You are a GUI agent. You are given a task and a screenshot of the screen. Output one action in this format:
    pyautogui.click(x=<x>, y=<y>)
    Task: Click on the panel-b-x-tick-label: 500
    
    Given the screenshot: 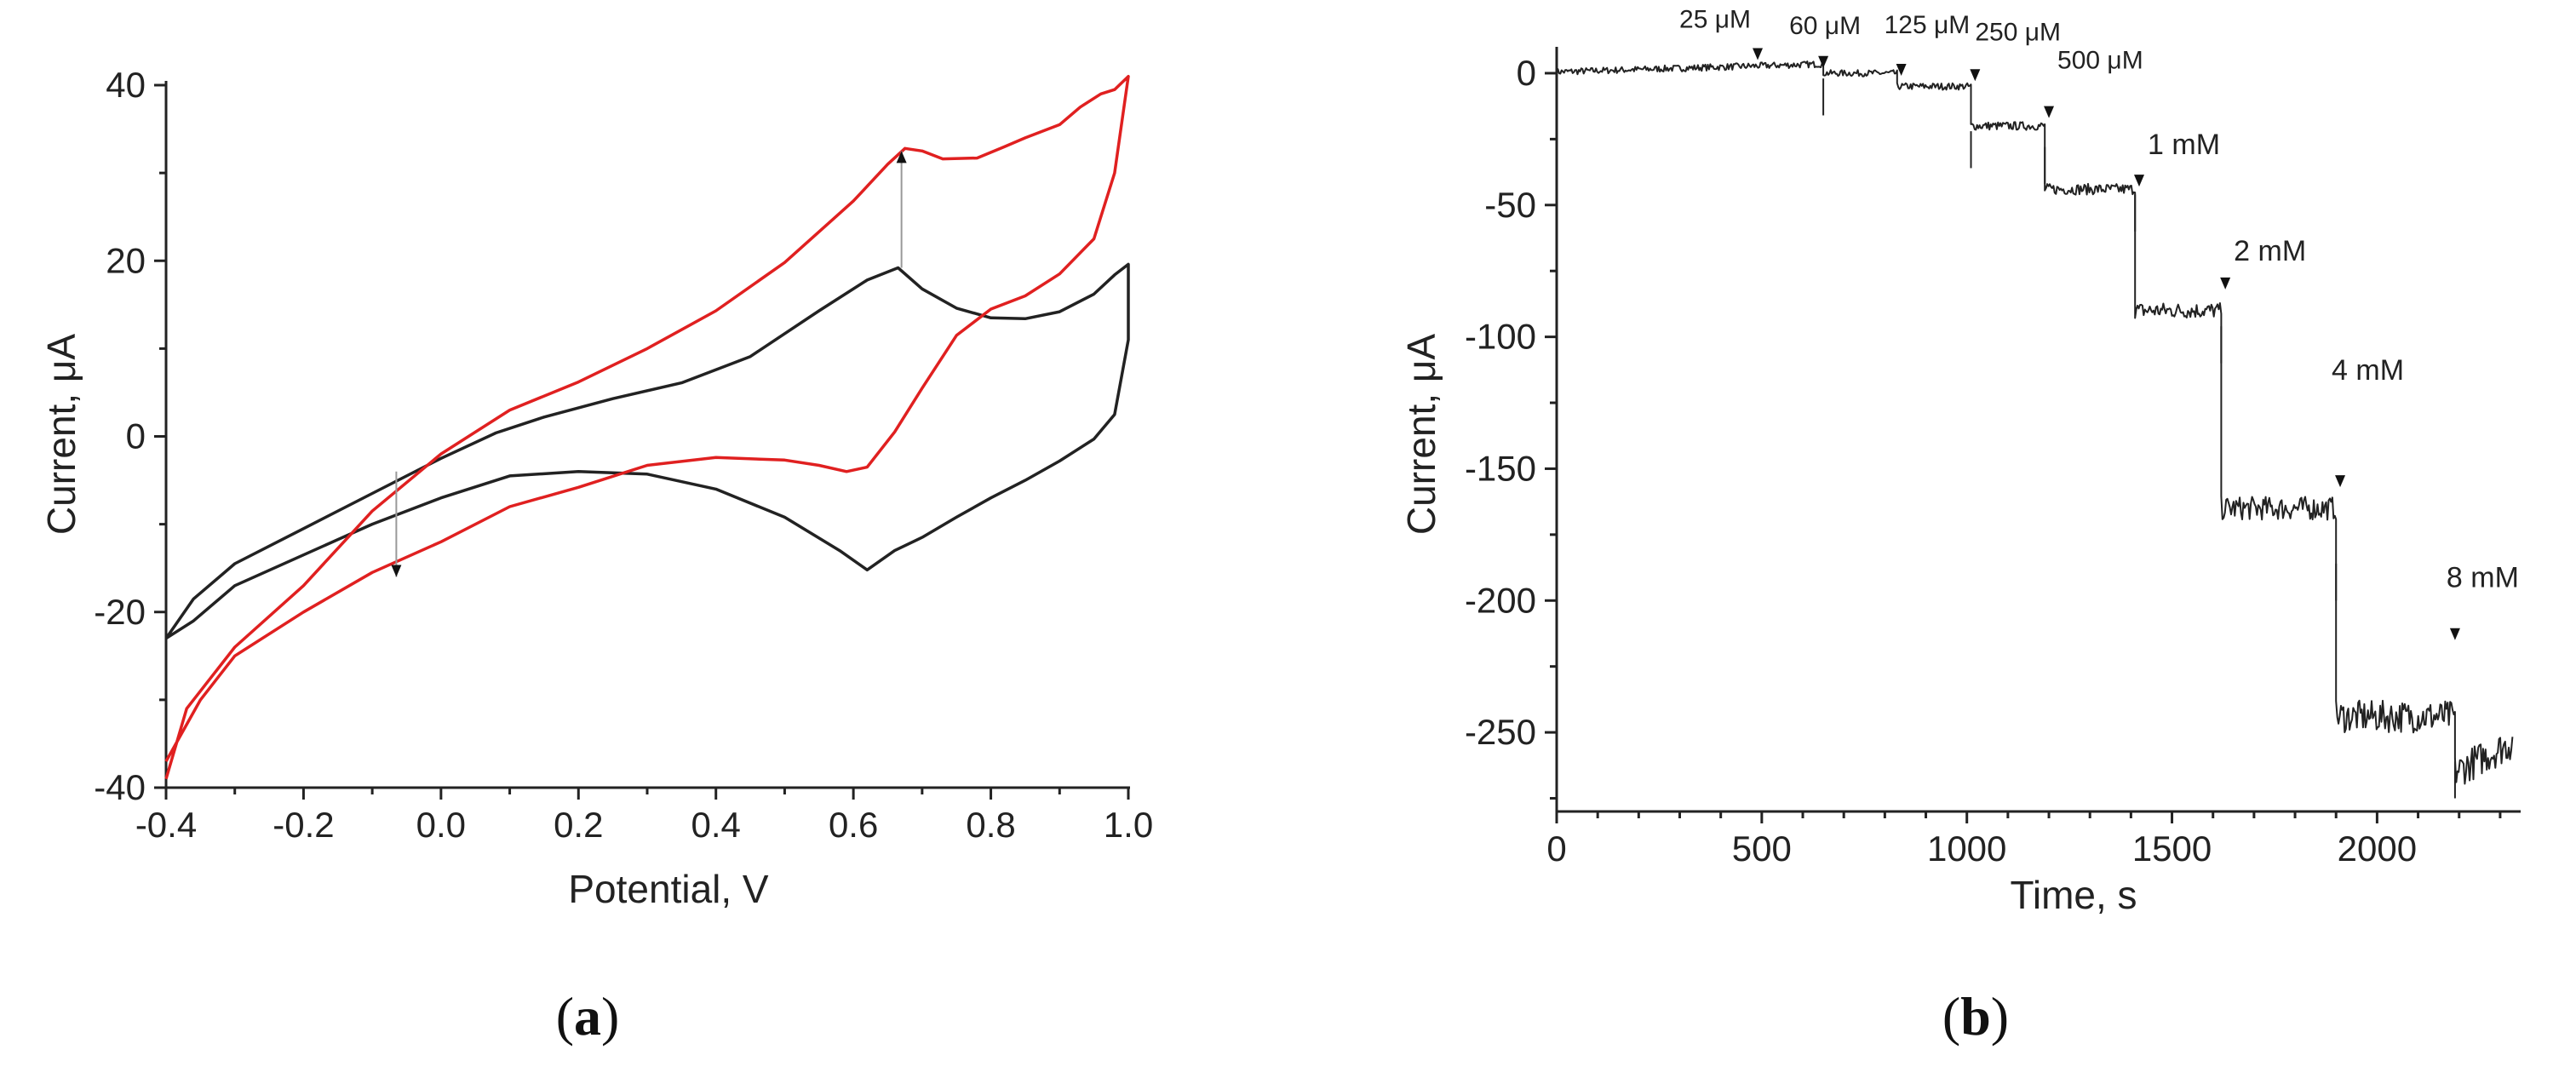 What is the action you would take?
    pyautogui.click(x=1762, y=849)
    